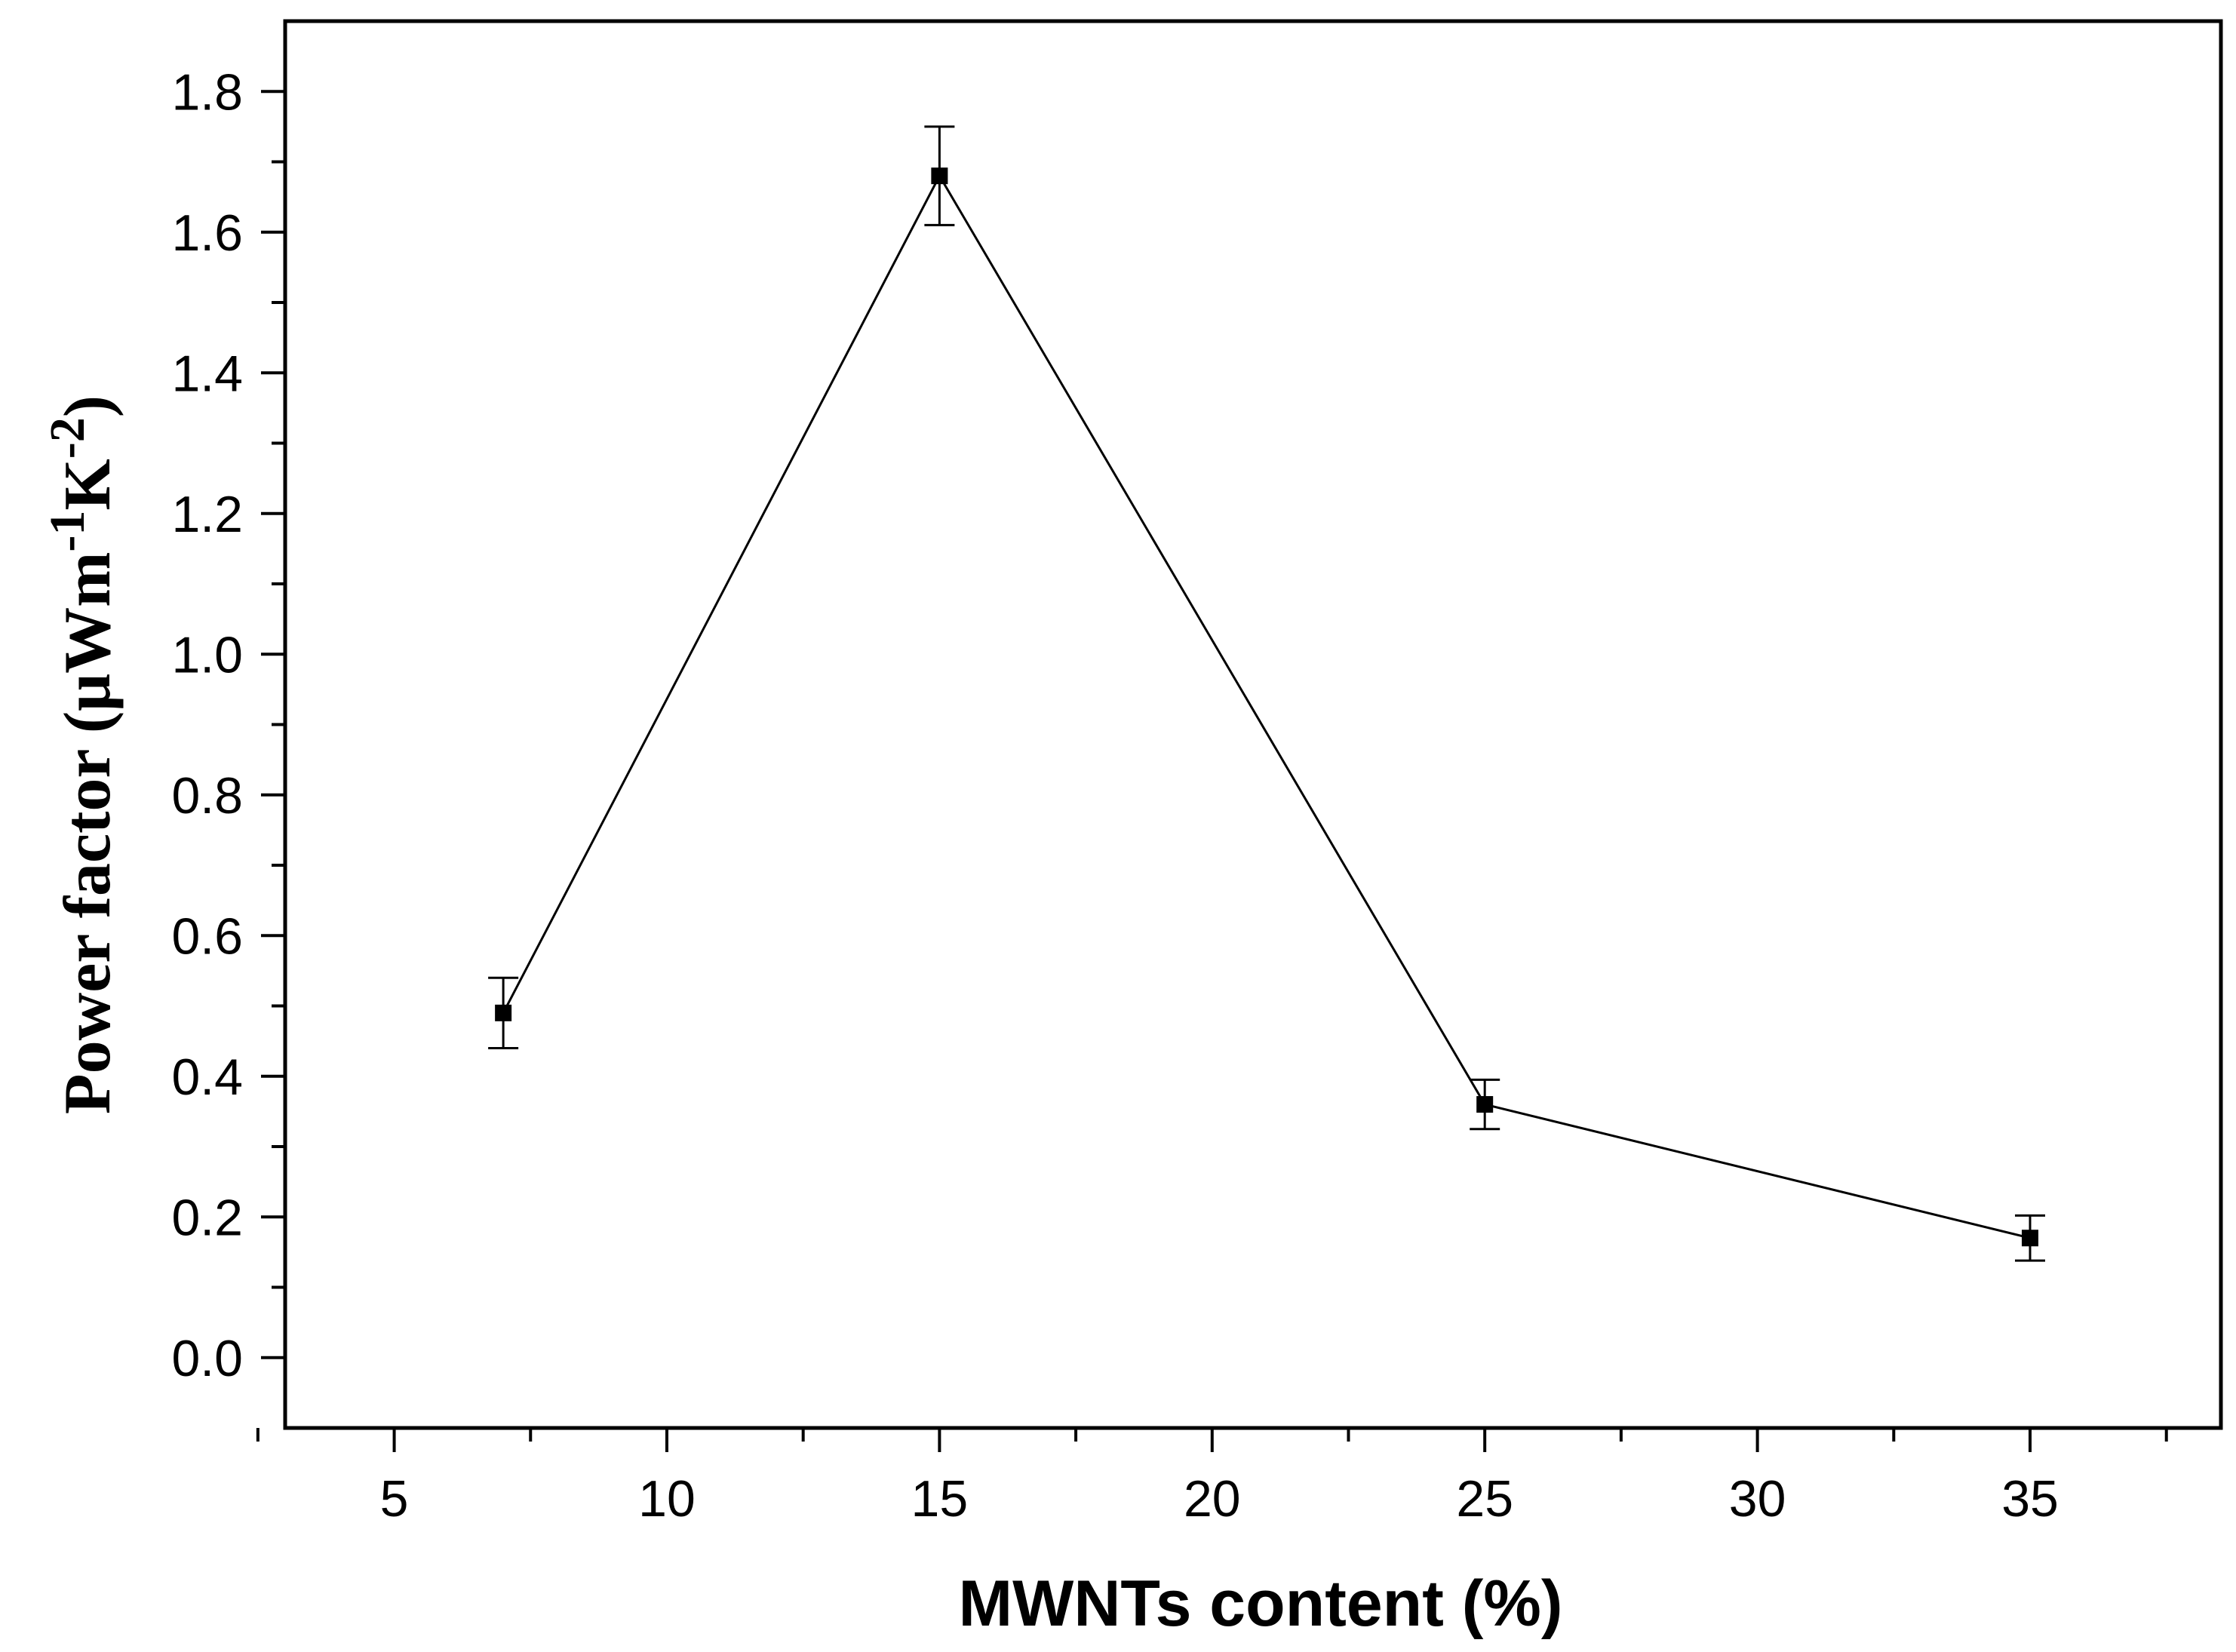 The height and width of the screenshot is (1652, 2236). What do you see at coordinates (1484, 1499) in the screenshot?
I see `x-tick-label: 25` at bounding box center [1484, 1499].